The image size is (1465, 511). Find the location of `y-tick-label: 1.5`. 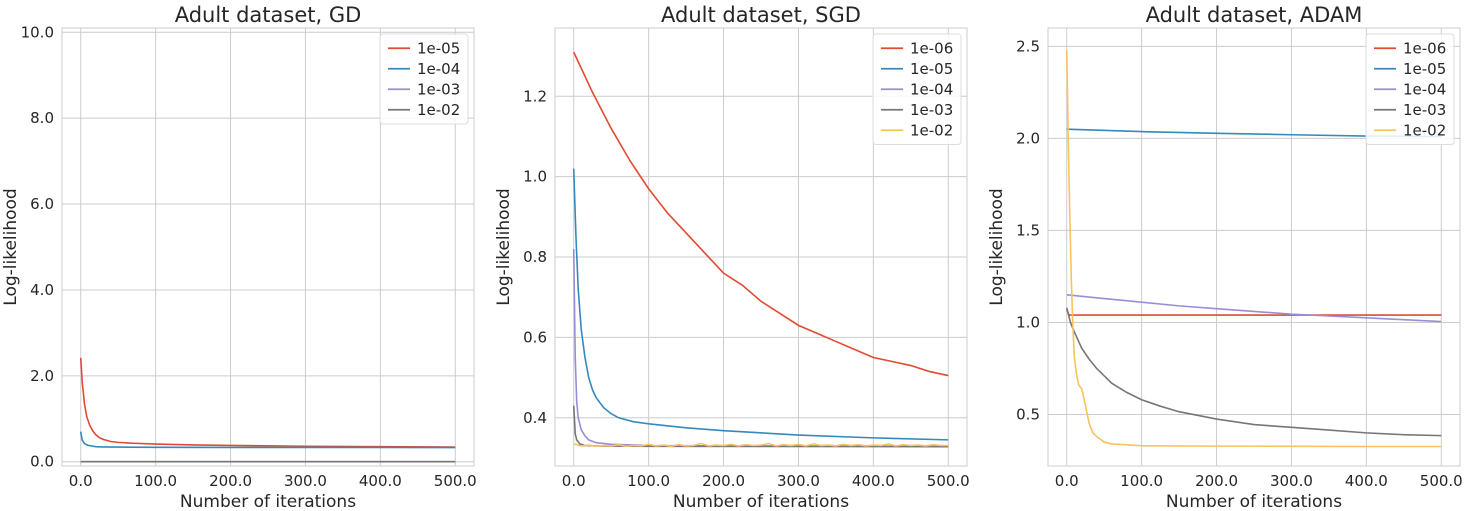

y-tick-label: 1.5 is located at coordinates (1028, 230).